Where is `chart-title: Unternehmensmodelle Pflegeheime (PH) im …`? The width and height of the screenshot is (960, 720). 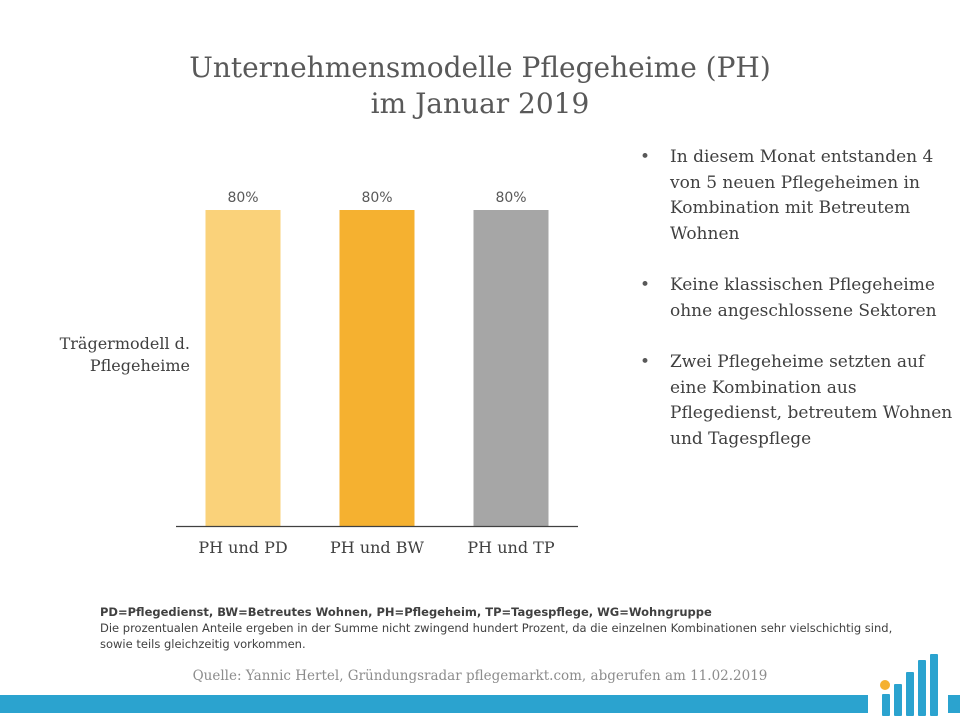
chart-title: Unternehmensmodelle Pflegeheime (PH) im … is located at coordinates (480, 86).